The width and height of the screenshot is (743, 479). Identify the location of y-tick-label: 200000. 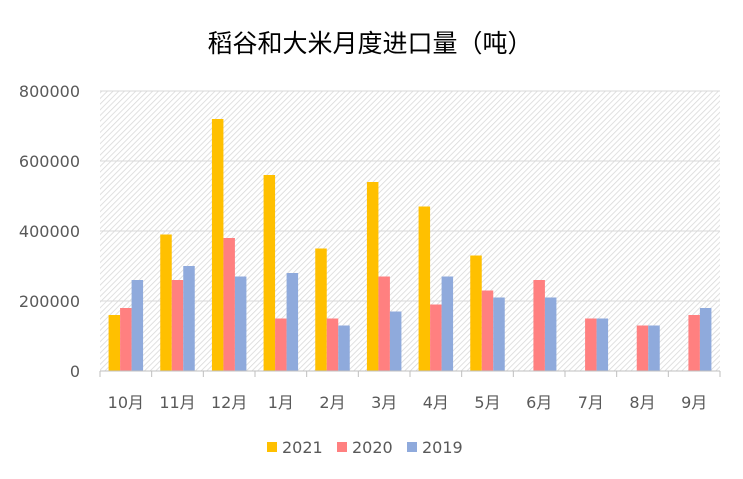
(49, 301).